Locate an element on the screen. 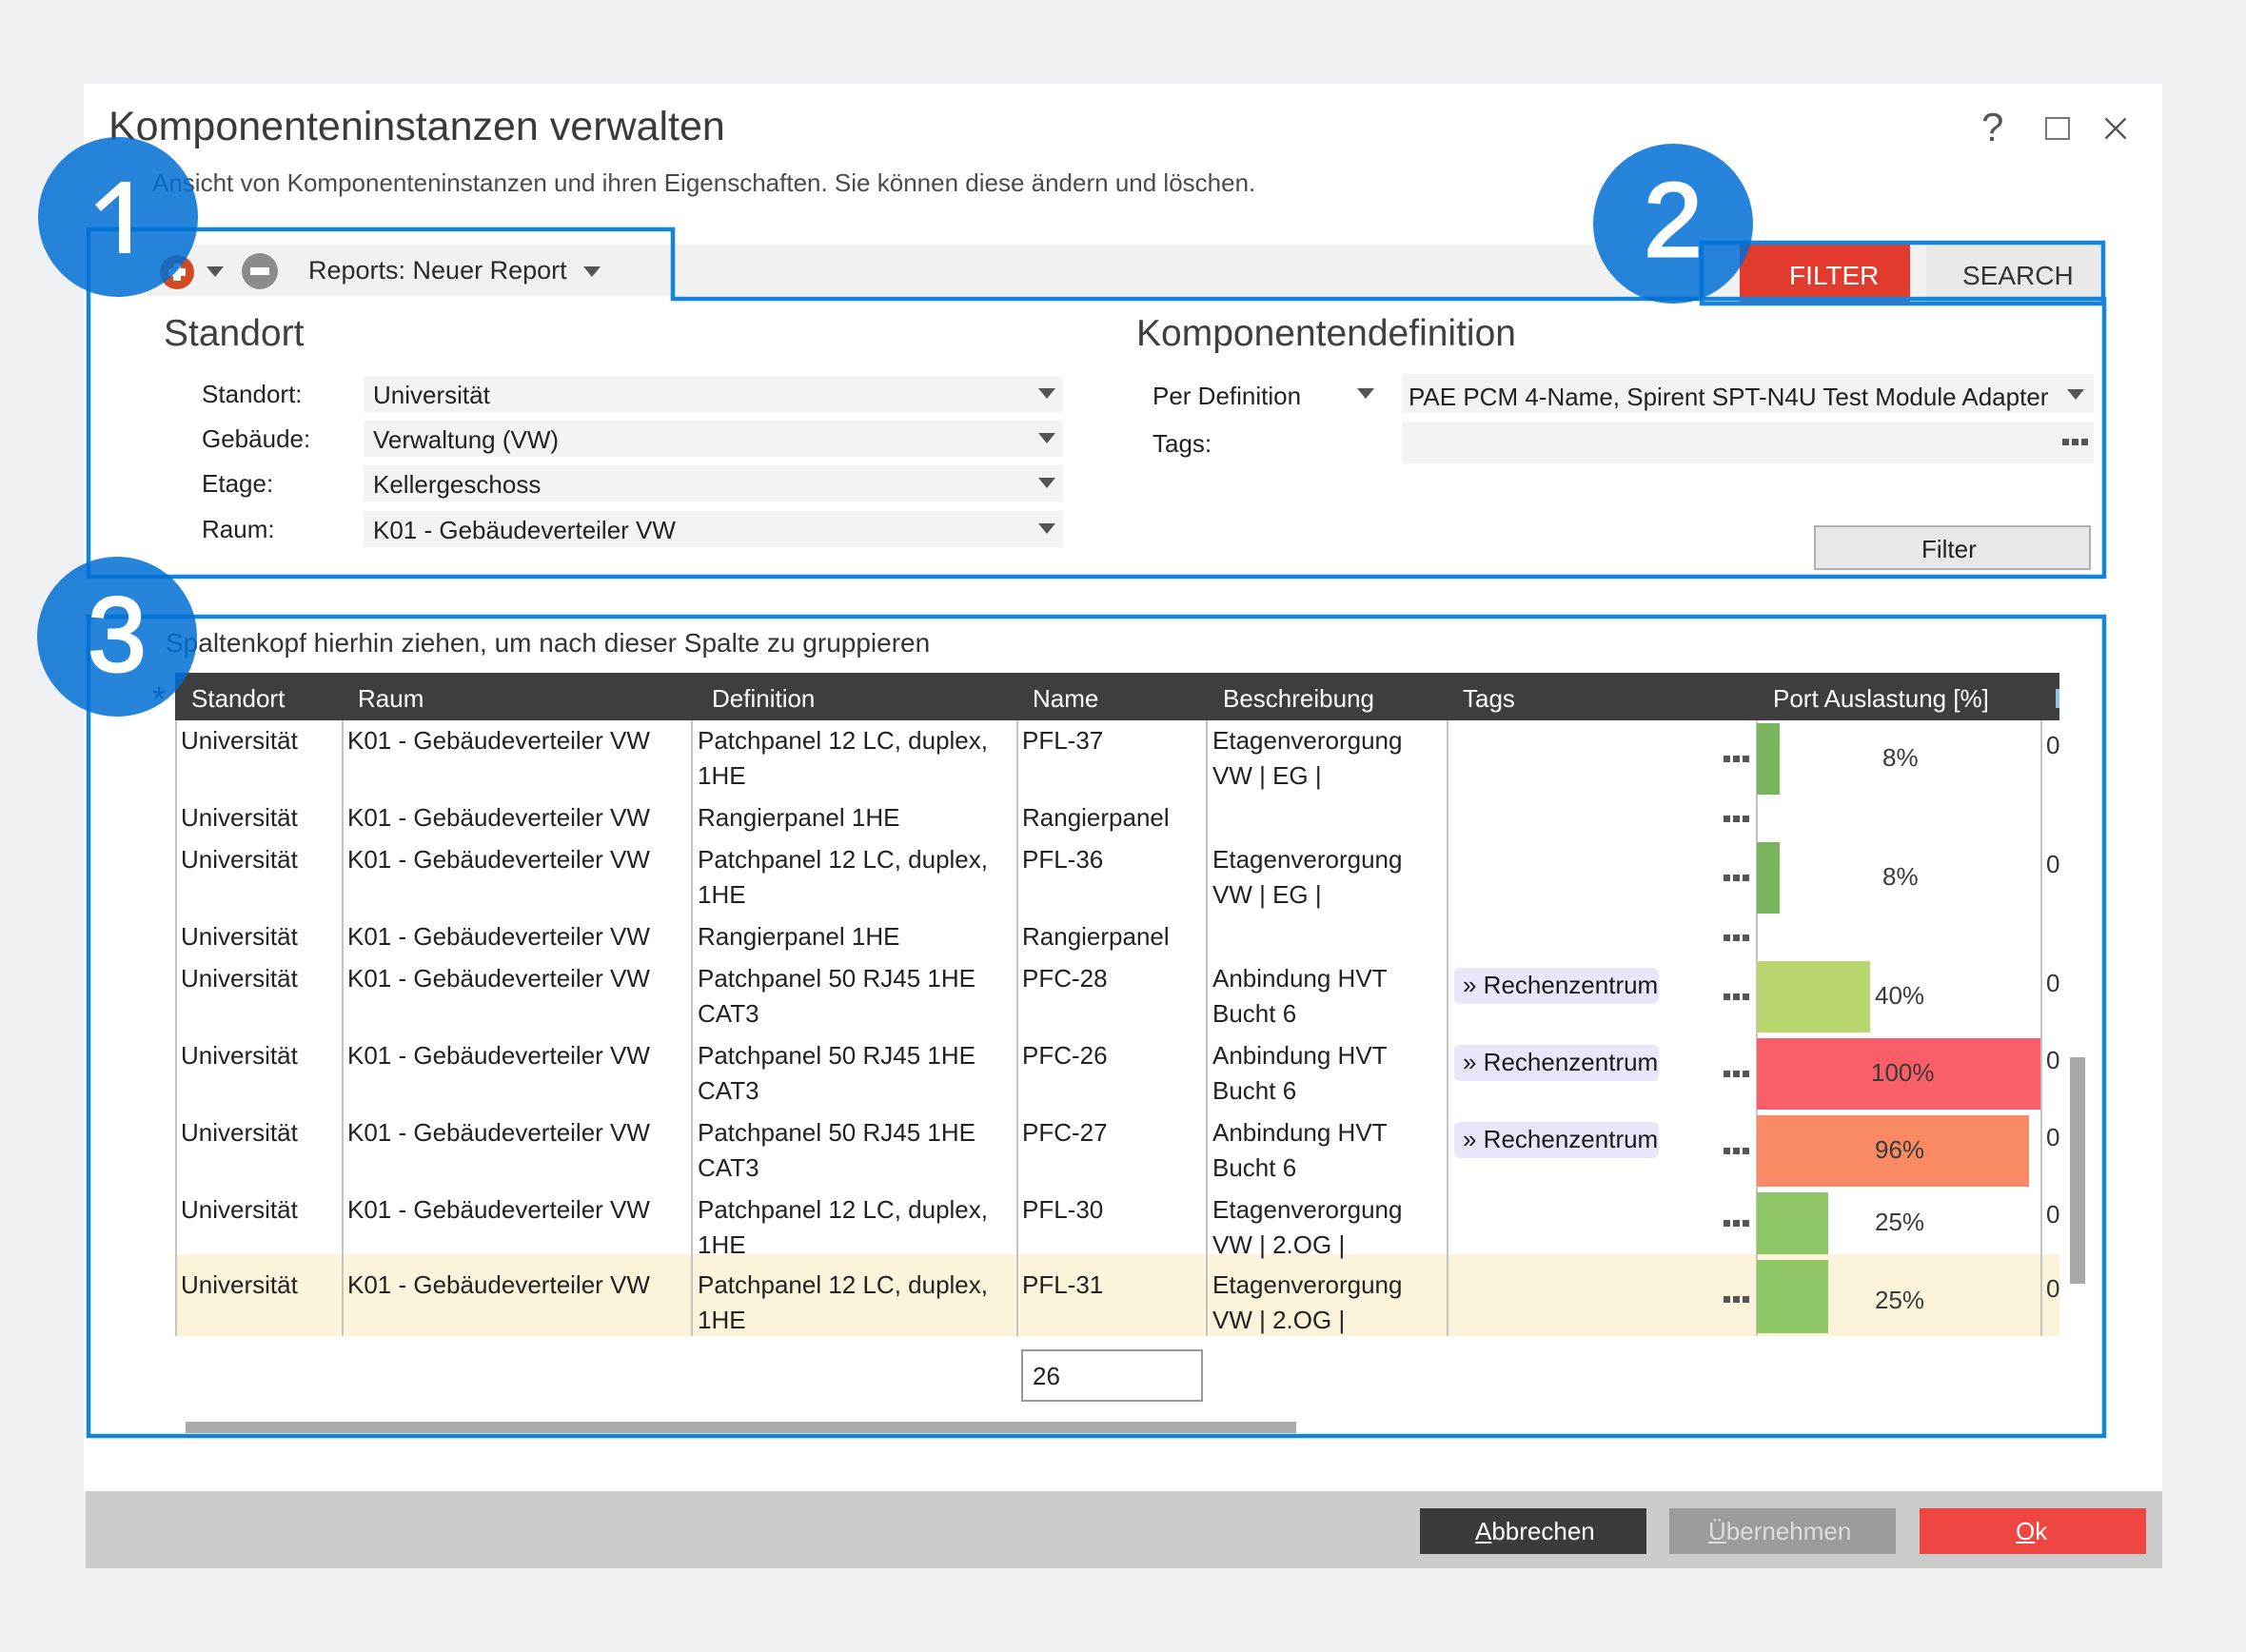  svg-text: 3 is located at coordinates (117, 636).